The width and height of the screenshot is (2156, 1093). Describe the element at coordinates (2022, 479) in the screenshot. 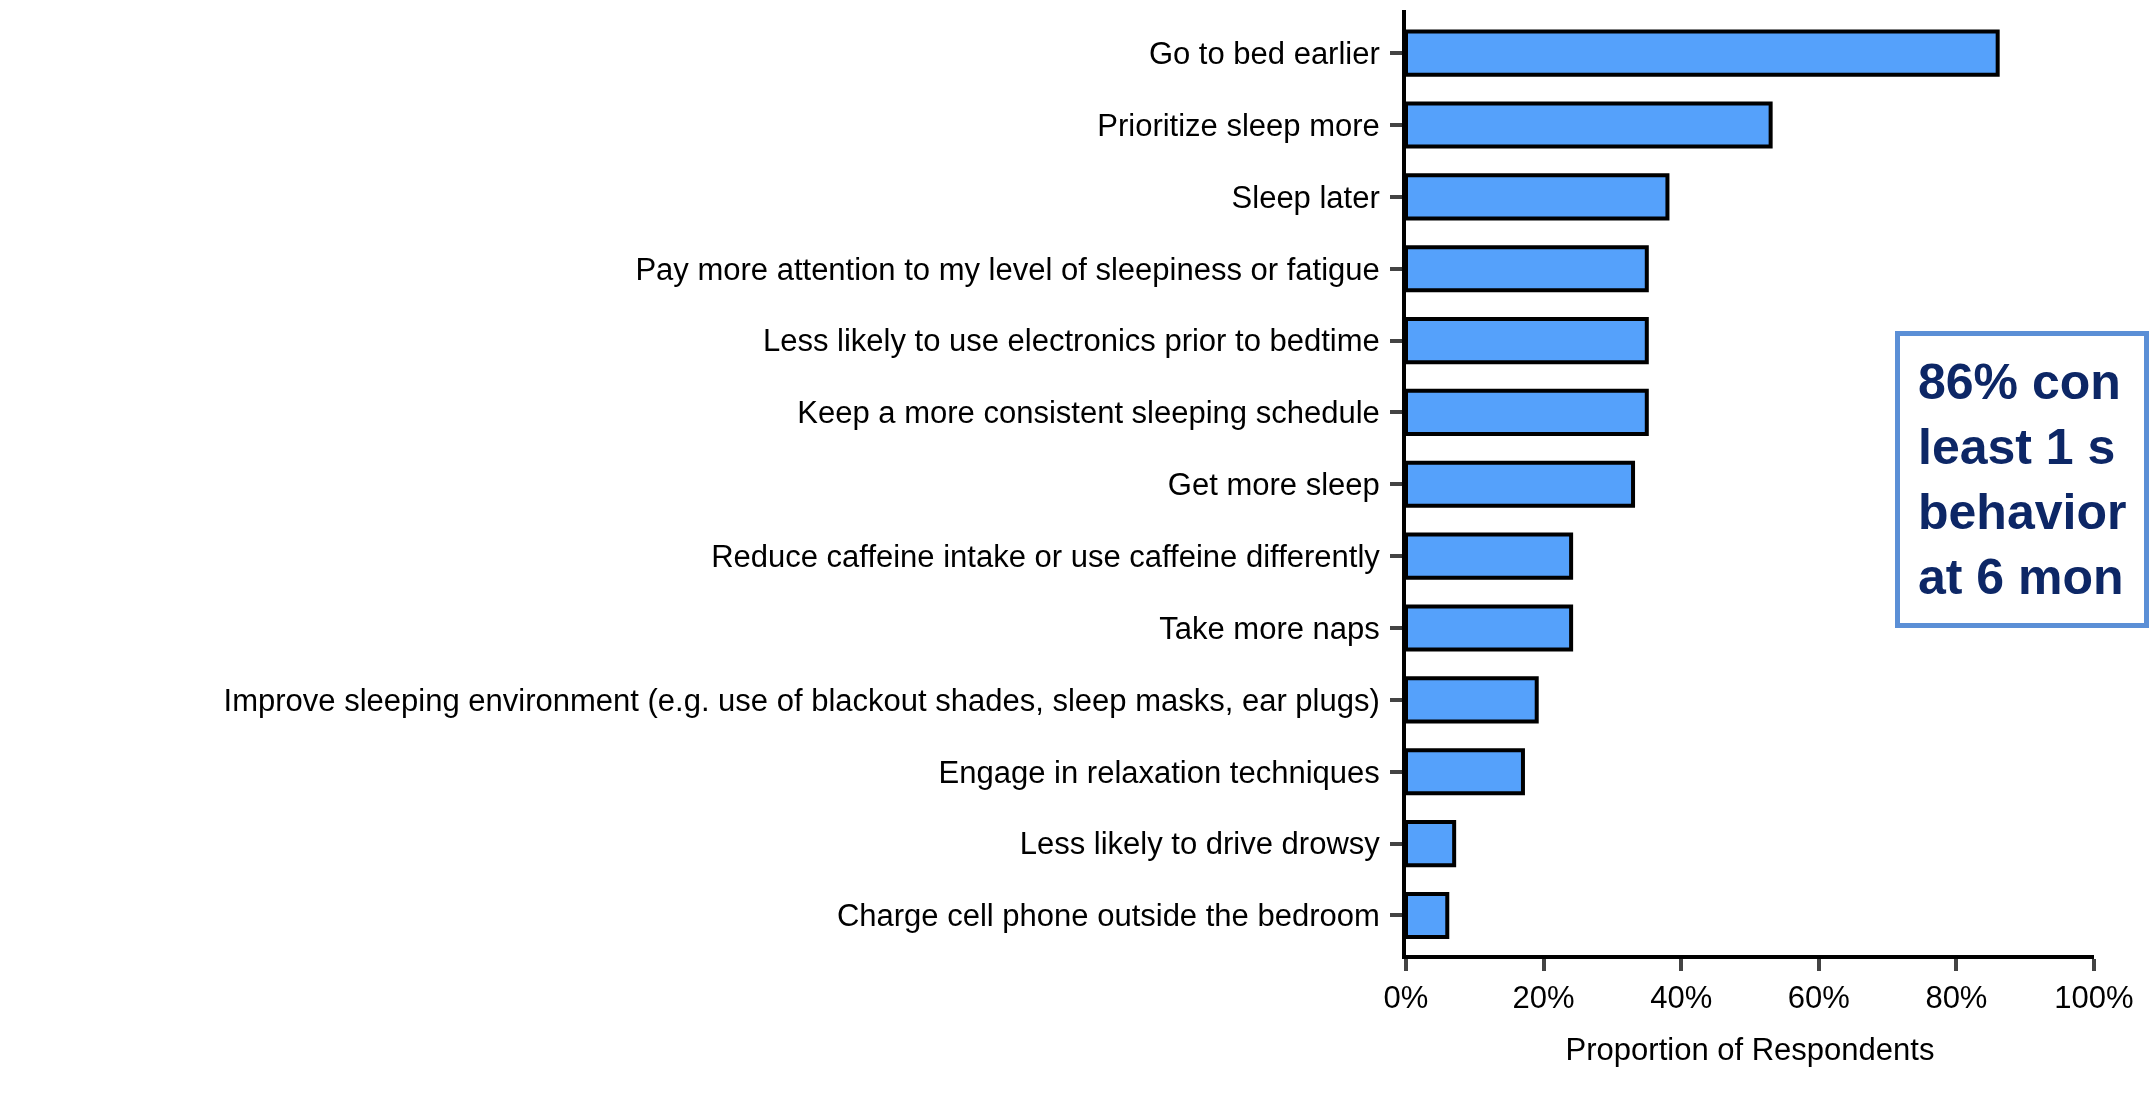

I see `annotation: 86% con least 1 s behavior at 6 mon` at that location.